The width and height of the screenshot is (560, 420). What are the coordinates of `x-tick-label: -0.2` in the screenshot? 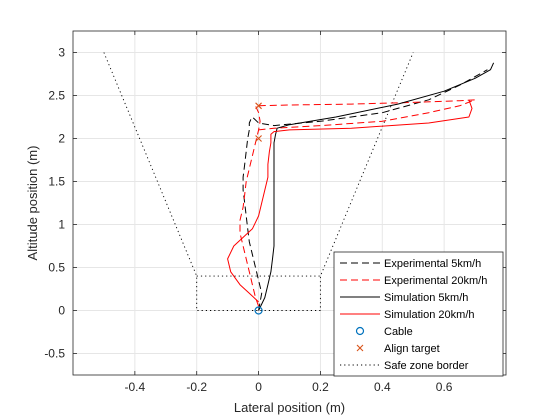 It's located at (196, 387).